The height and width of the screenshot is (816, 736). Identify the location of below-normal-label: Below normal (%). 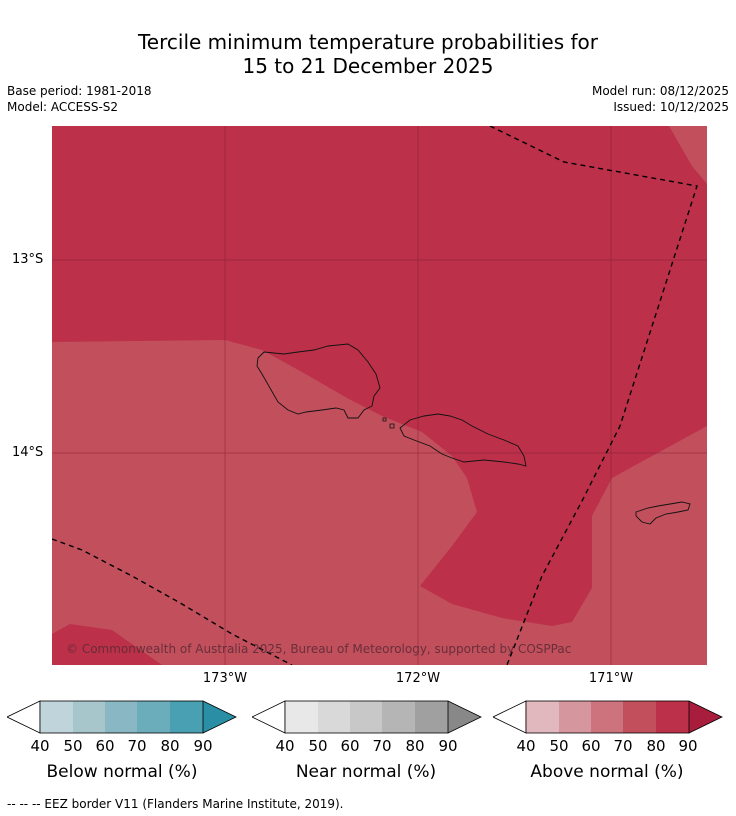
(122, 772).